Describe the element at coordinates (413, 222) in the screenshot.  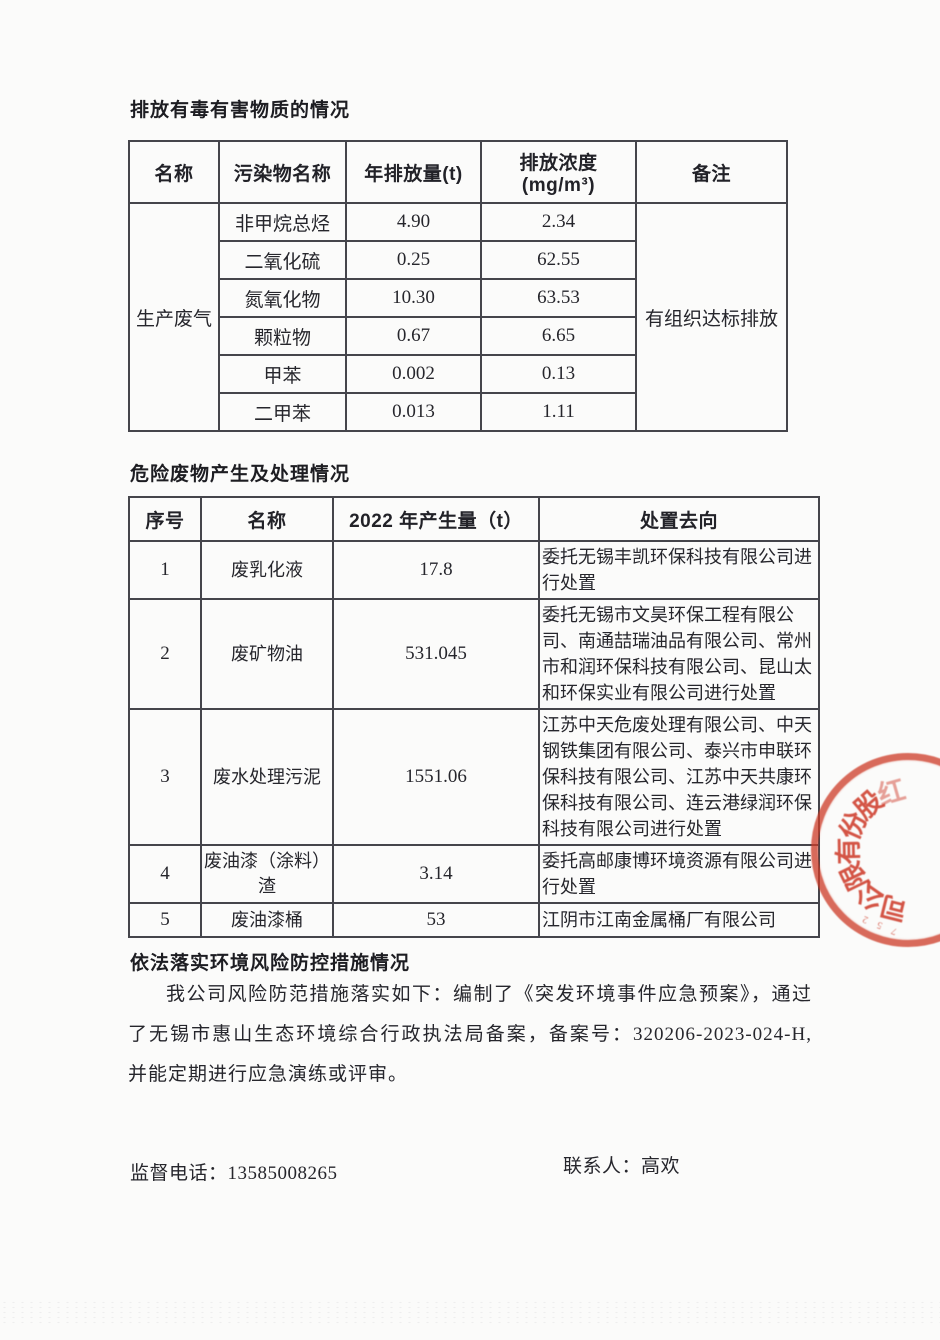
I see `annual-cell: 4.90` at that location.